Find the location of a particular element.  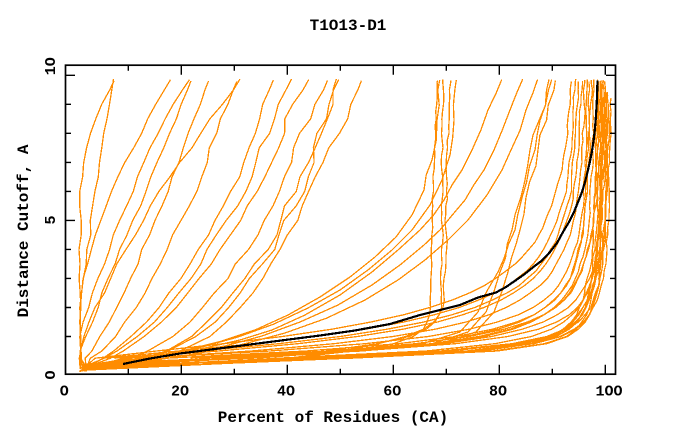

svg-text: T1O13-D1 is located at coordinates (348, 26).